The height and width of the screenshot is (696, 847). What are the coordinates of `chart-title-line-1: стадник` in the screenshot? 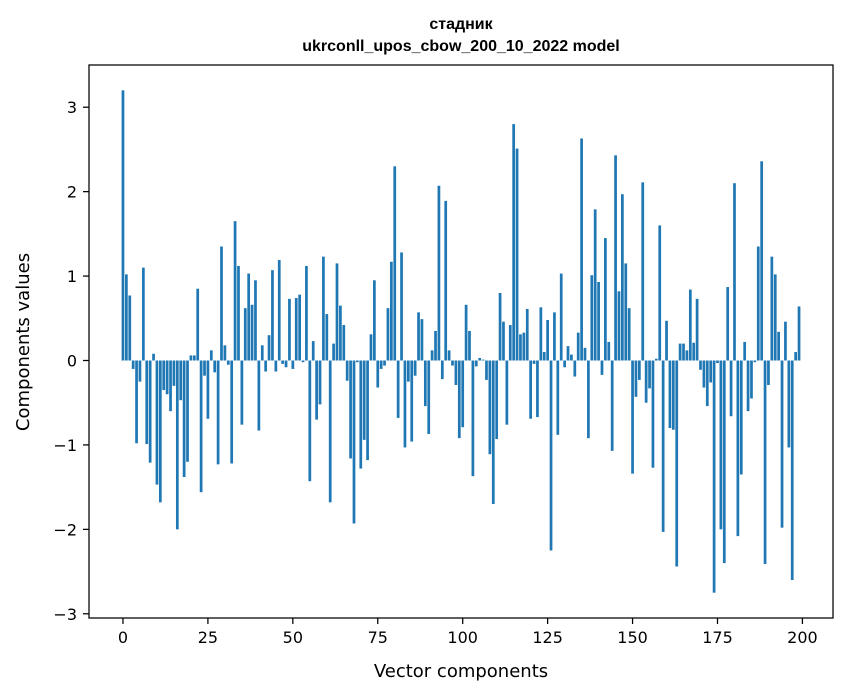 It's located at (461, 24).